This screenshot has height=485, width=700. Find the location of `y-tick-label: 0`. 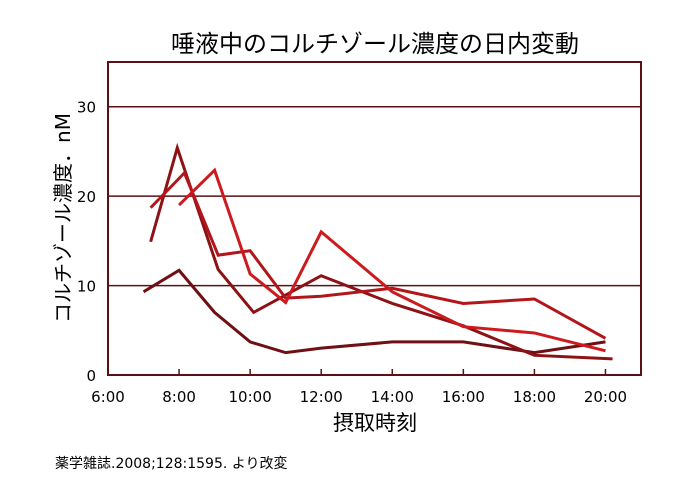

y-tick-label: 0 is located at coordinates (91, 376).